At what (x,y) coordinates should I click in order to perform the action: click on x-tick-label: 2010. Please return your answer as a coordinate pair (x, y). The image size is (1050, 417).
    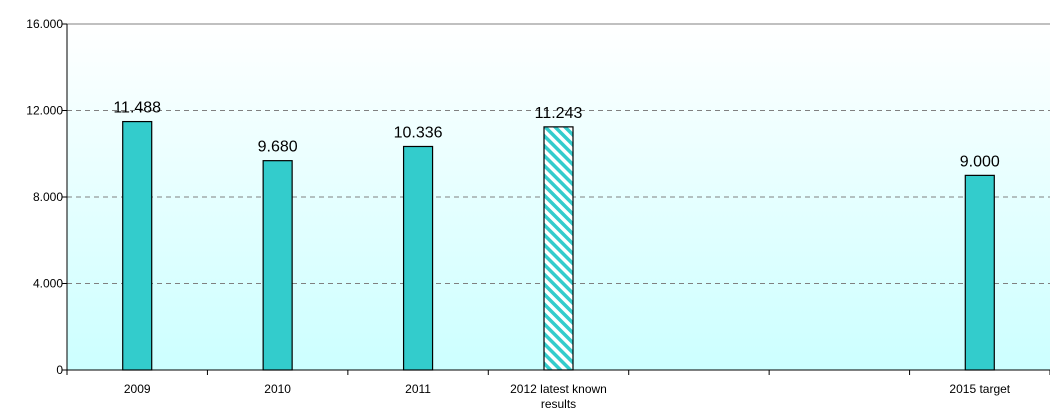
    Looking at the image, I should click on (277, 389).